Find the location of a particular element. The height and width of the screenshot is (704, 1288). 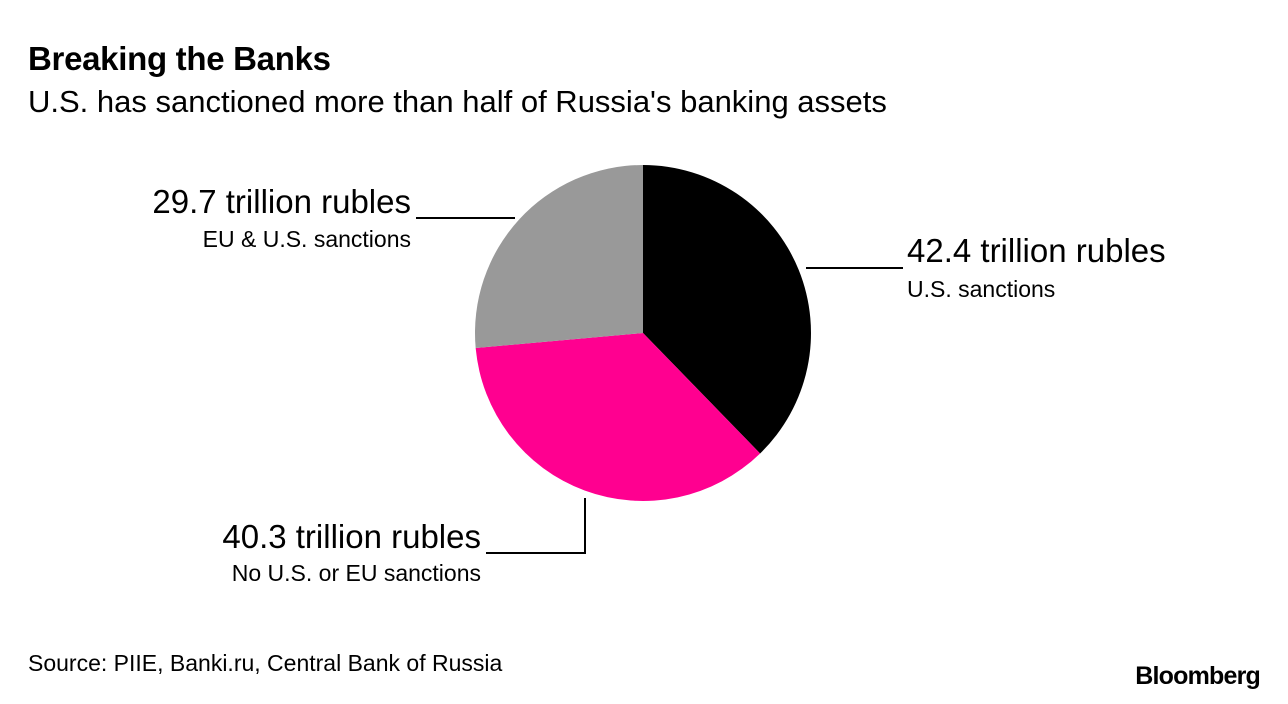

slice-value-label: 40.3 trillion rubles is located at coordinates (351, 536).